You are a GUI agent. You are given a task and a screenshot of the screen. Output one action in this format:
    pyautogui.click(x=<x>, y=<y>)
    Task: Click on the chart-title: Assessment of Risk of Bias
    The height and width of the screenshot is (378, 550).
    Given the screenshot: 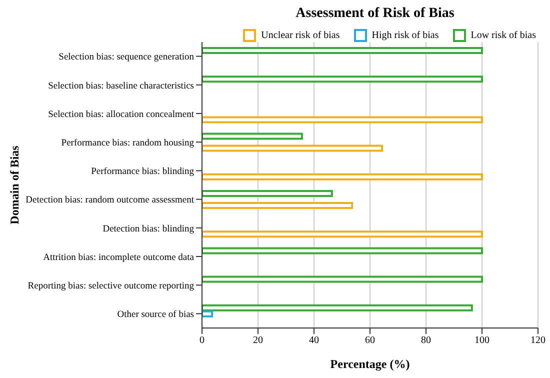 What is the action you would take?
    pyautogui.click(x=375, y=14)
    